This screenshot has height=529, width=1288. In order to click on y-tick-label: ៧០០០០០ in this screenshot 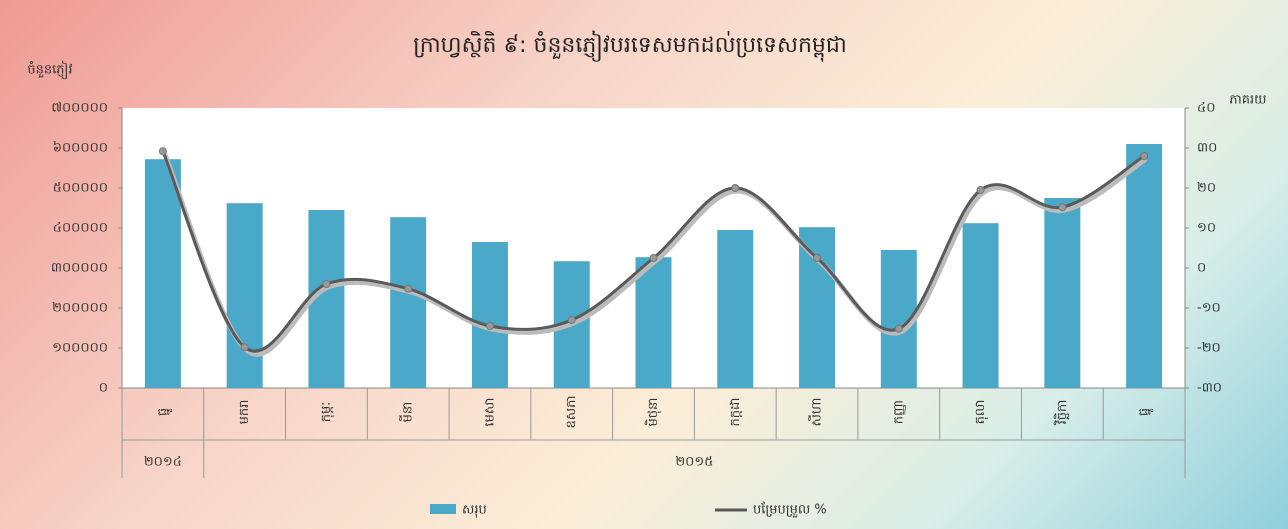, I will do `click(79, 108)`.